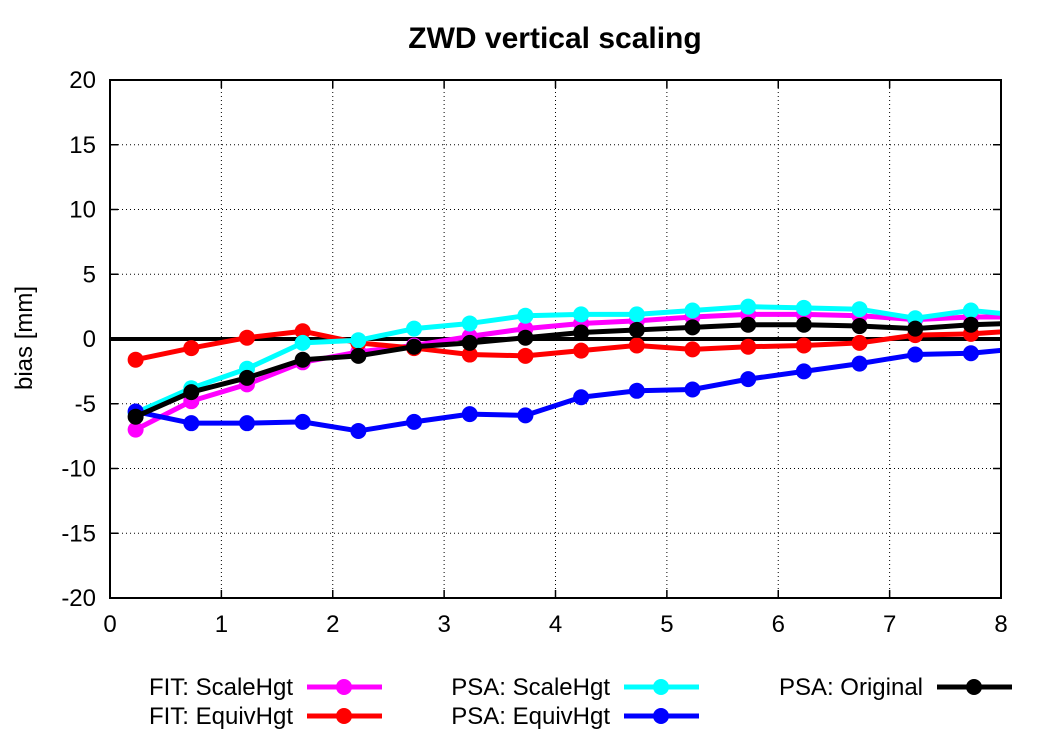 The height and width of the screenshot is (733, 1050). Describe the element at coordinates (778, 624) in the screenshot. I see `x-tick-label: 6` at that location.